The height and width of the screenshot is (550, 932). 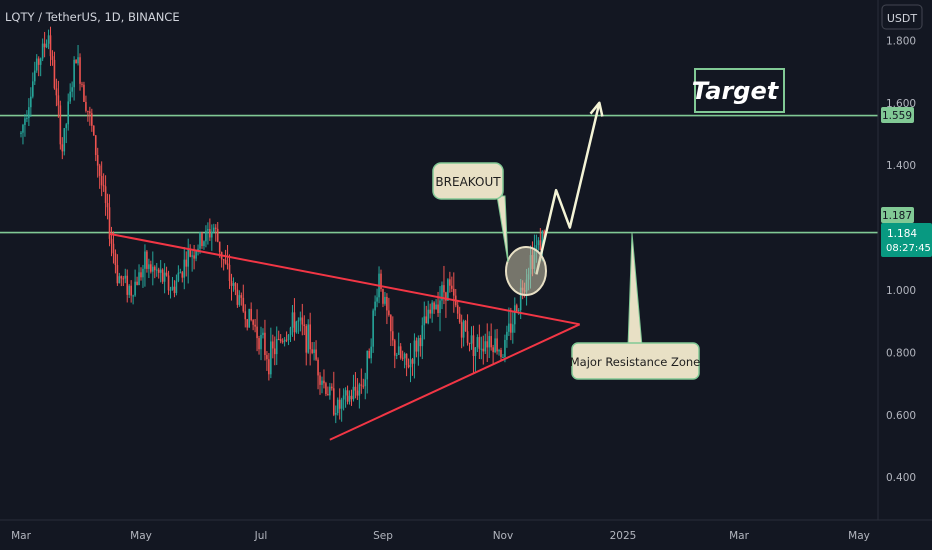 I want to click on price-tick-label: 0.800, so click(x=901, y=353).